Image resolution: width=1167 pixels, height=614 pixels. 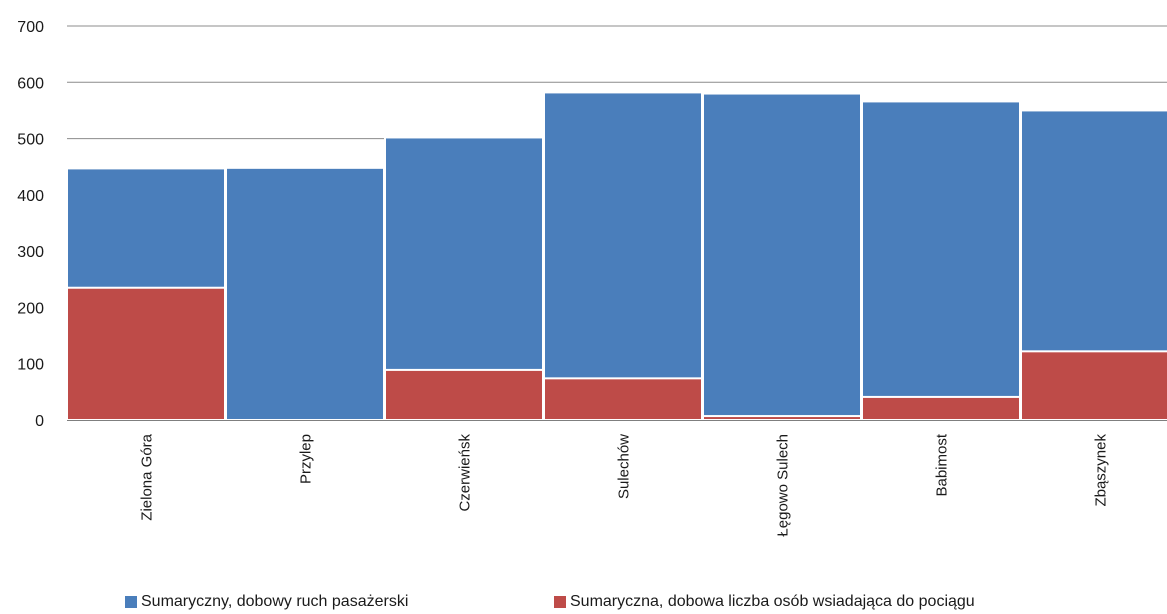 What do you see at coordinates (275, 601) in the screenshot?
I see `legend-label-series-1: Sumaryczny, dobowy ruch pasażerski` at bounding box center [275, 601].